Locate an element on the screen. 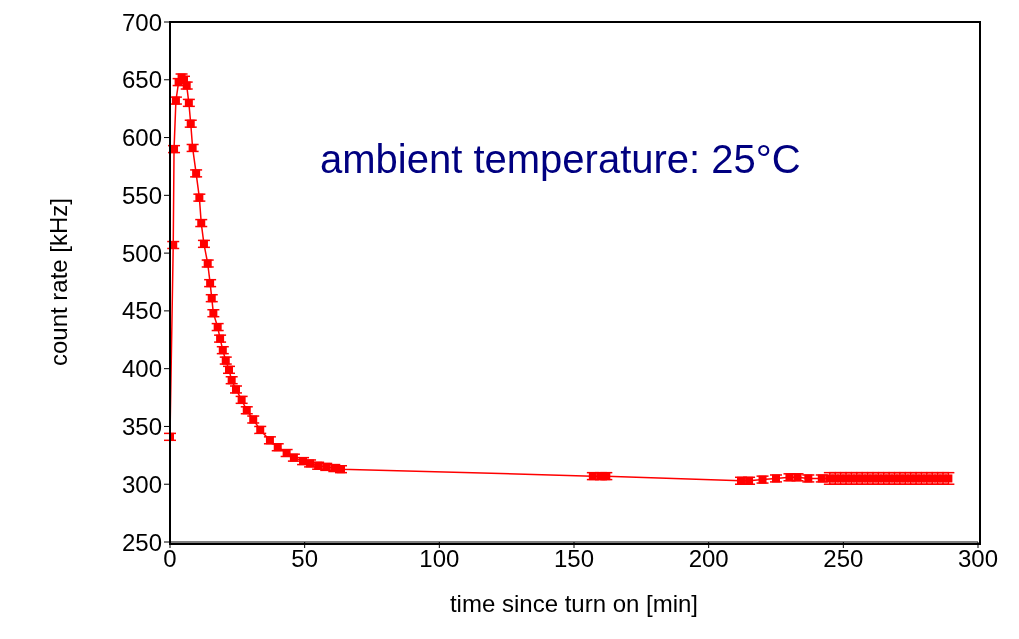  y-tick-label: 650 is located at coordinates (141, 80).